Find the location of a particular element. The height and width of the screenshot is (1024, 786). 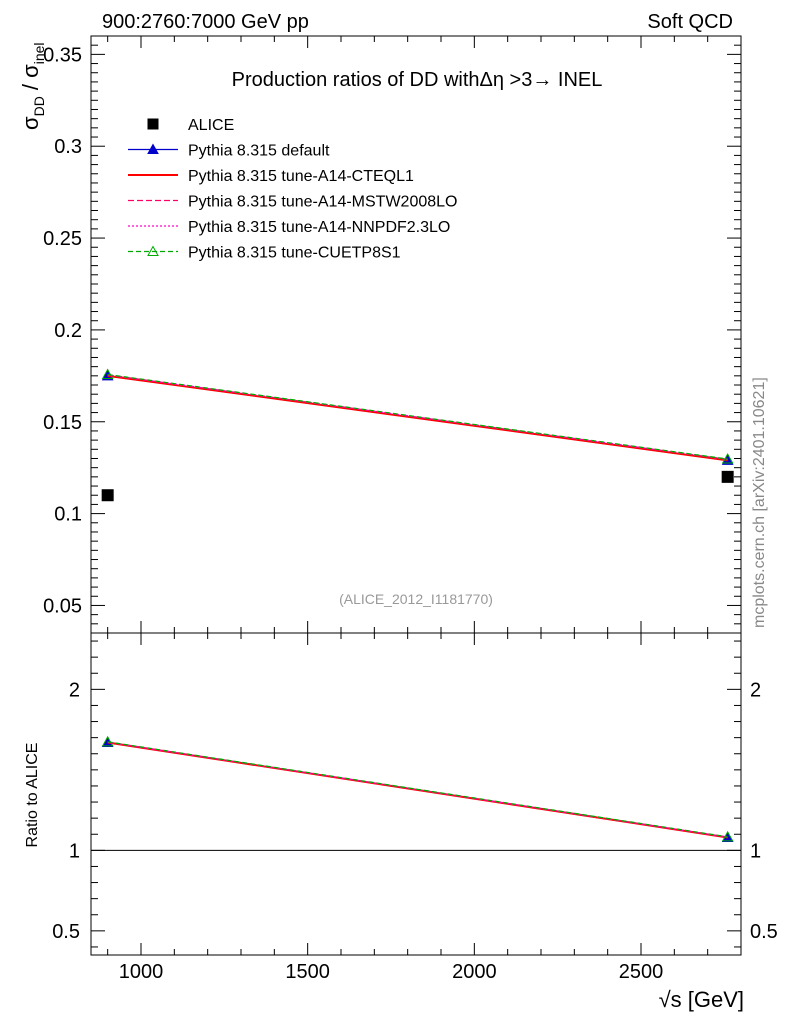

y-tick-label: 0.35 is located at coordinates (62, 55).